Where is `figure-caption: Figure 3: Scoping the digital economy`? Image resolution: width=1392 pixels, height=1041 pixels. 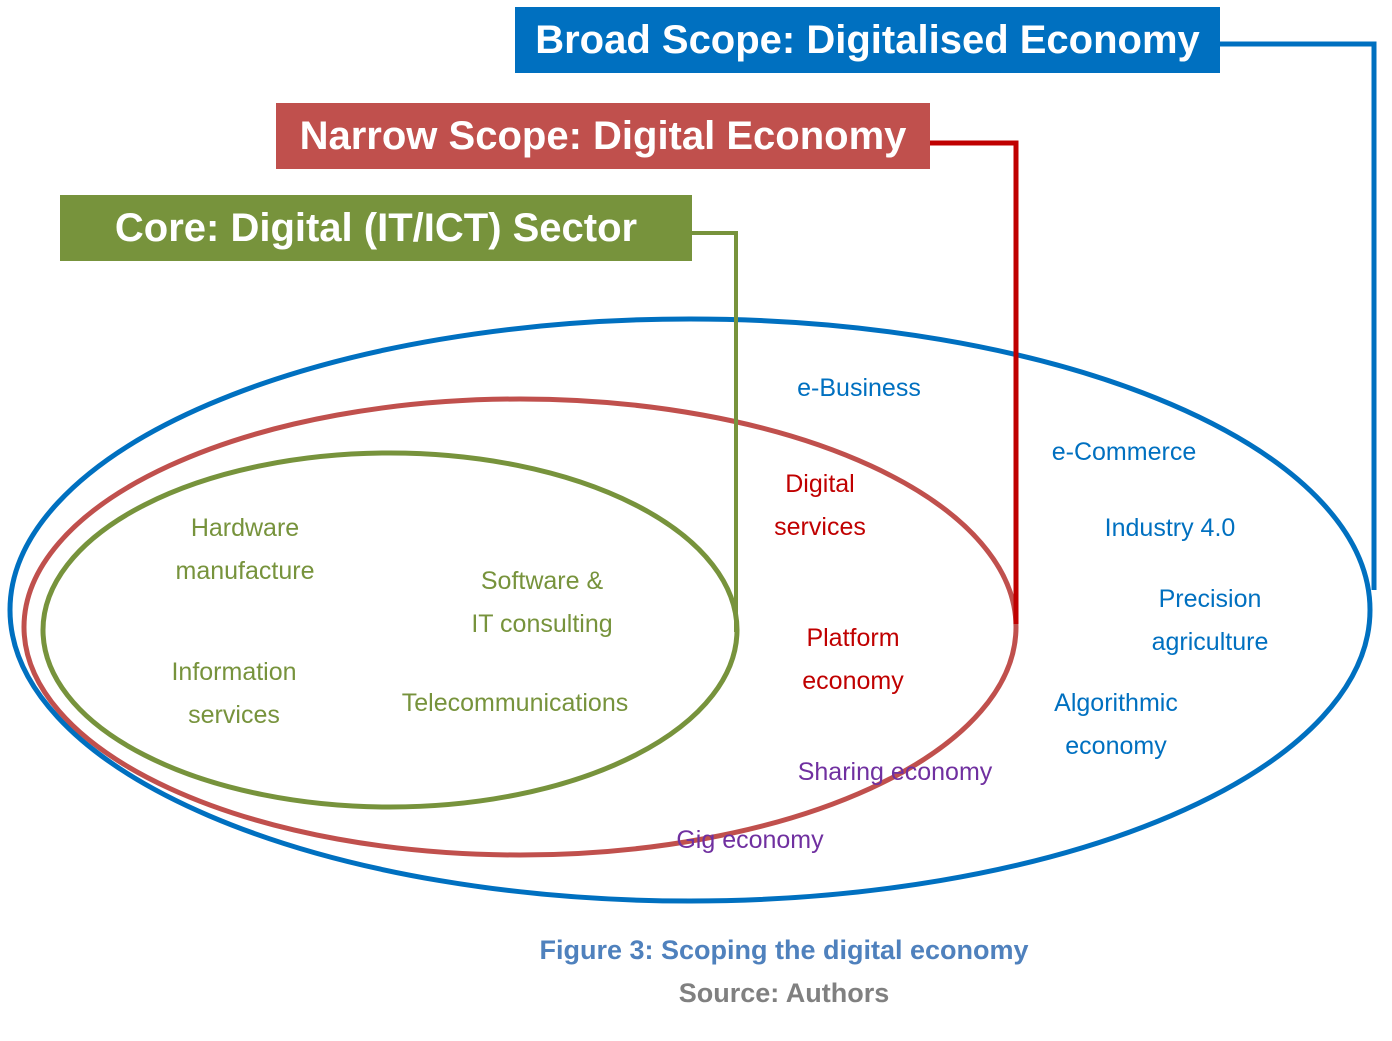
figure-caption: Figure 3: Scoping the digital economy is located at coordinates (784, 950).